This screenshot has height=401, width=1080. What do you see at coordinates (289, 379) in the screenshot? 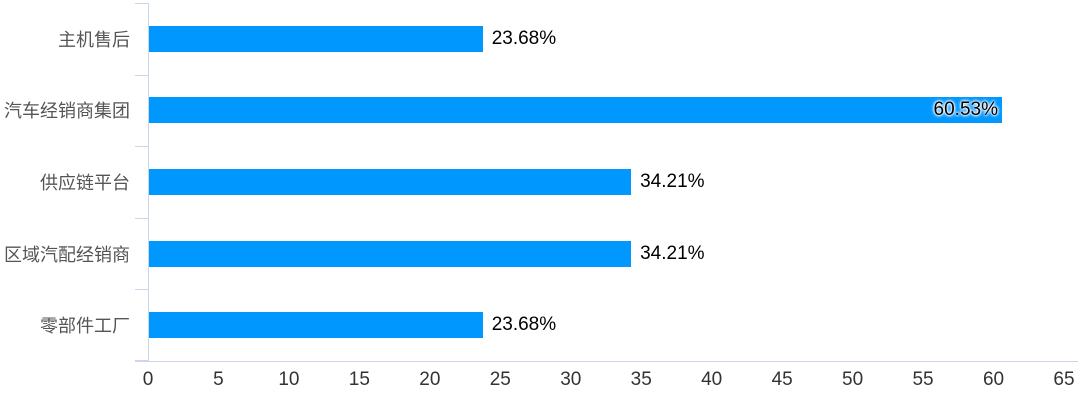
I see `x-axis-tick-label: 10` at bounding box center [289, 379].